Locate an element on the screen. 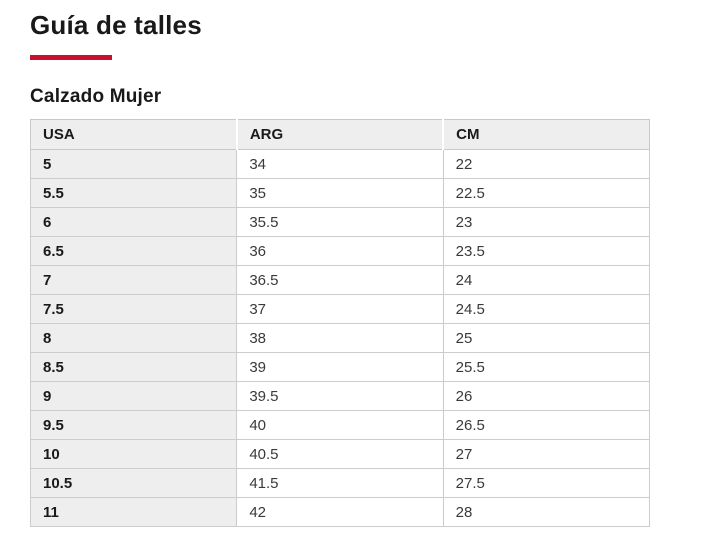  cell-cm: 25.5 is located at coordinates (546, 367).